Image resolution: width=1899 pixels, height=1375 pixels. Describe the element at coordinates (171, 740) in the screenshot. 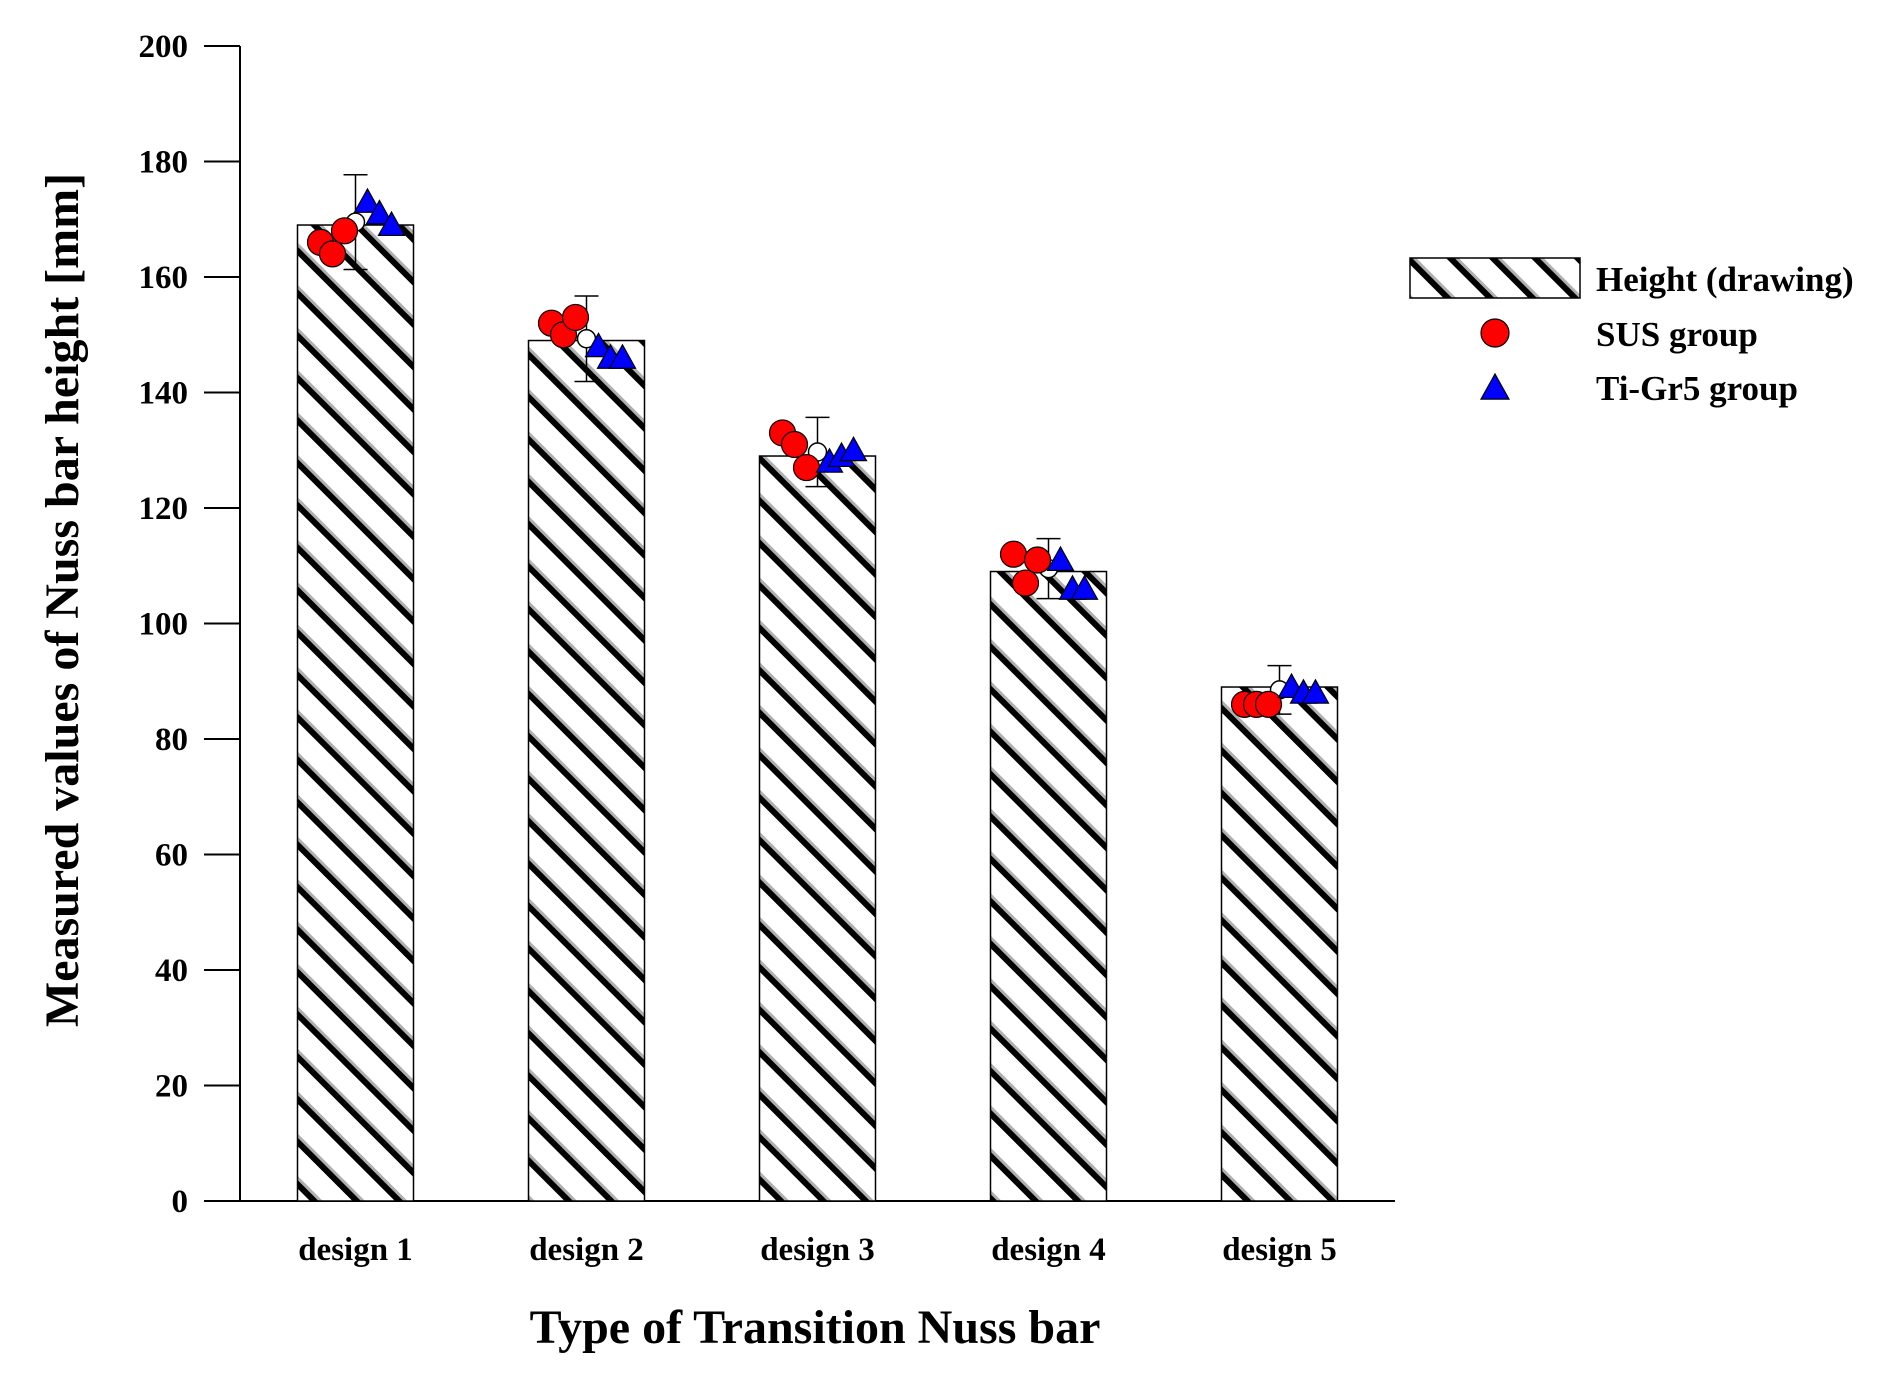

I see `y-tick-label: 80` at that location.